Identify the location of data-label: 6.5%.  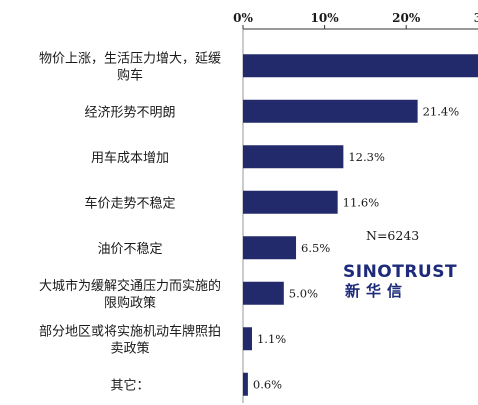
(315, 248).